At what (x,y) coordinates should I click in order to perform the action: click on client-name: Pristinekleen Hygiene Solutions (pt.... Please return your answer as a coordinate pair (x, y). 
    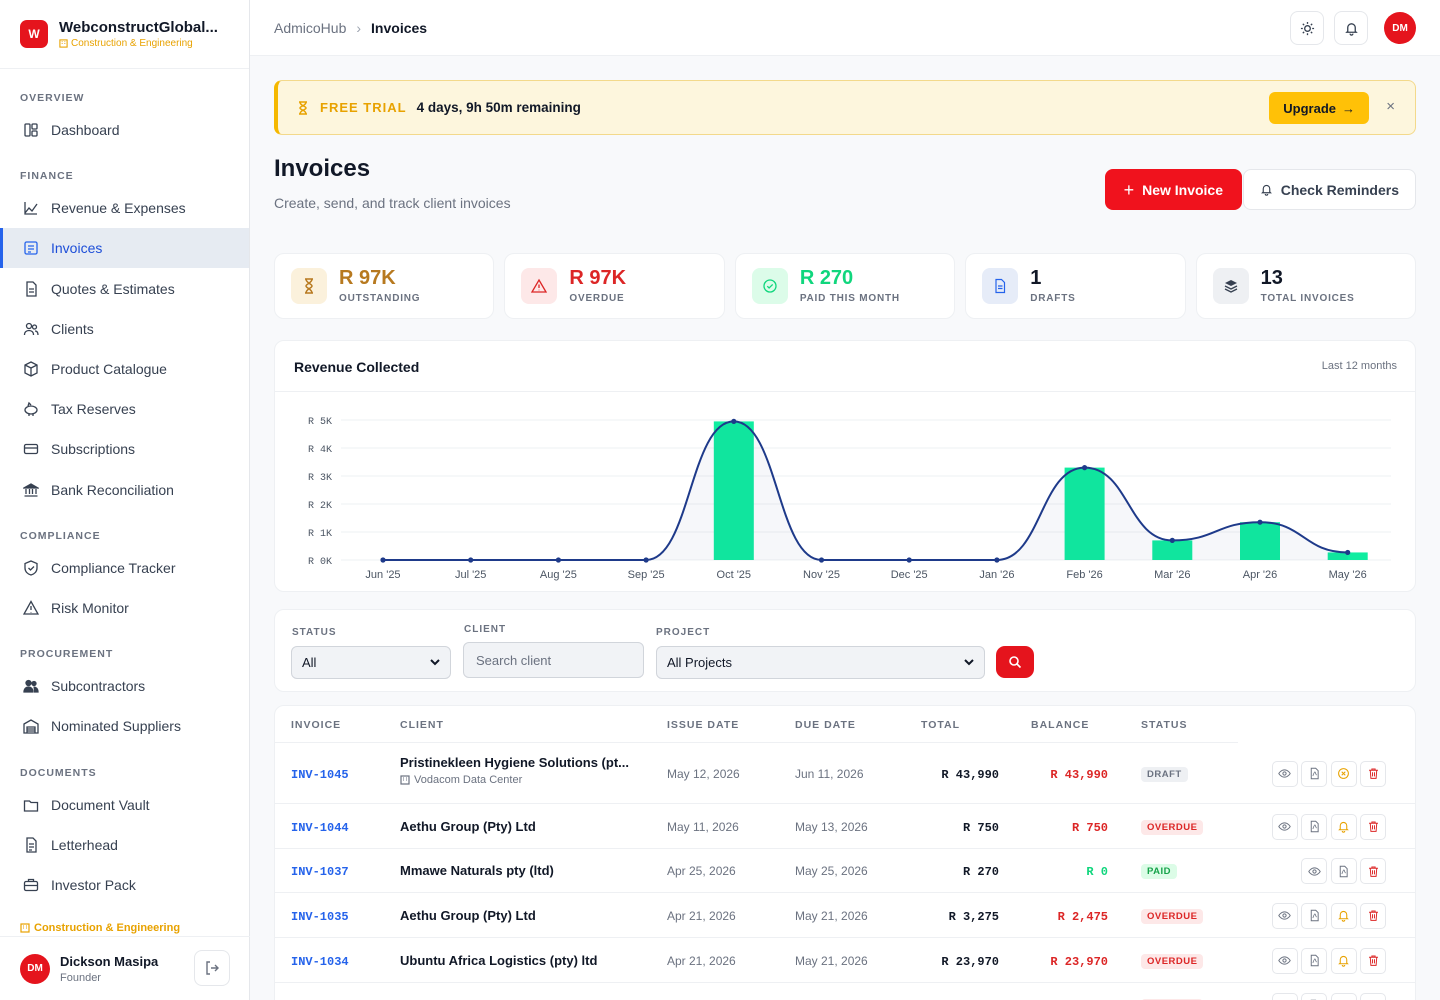
    Looking at the image, I should click on (514, 762).